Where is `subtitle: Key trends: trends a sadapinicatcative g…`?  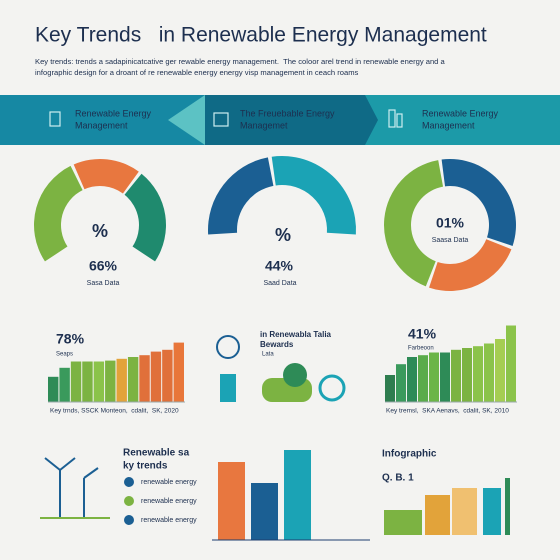
subtitle: Key trends: trends a sadapinicatcative g… is located at coordinates (240, 61).